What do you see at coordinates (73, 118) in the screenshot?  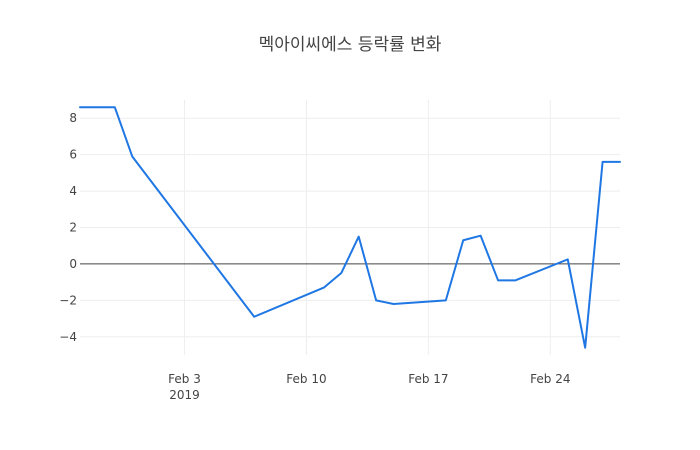 I see `y-tick-label: 8` at bounding box center [73, 118].